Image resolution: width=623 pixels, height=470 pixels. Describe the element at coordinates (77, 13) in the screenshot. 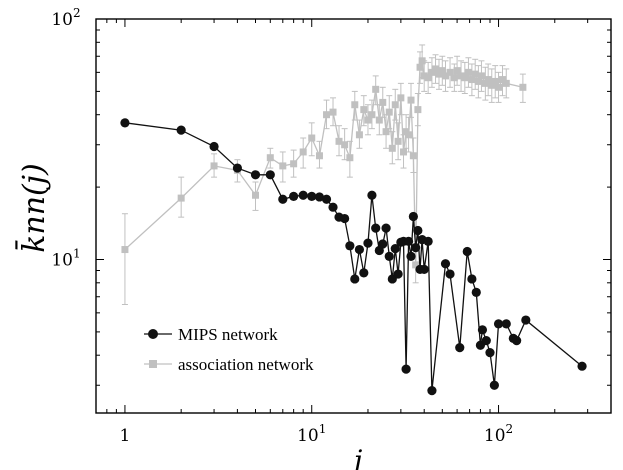

I see `y-tick-exponent: 2` at that location.